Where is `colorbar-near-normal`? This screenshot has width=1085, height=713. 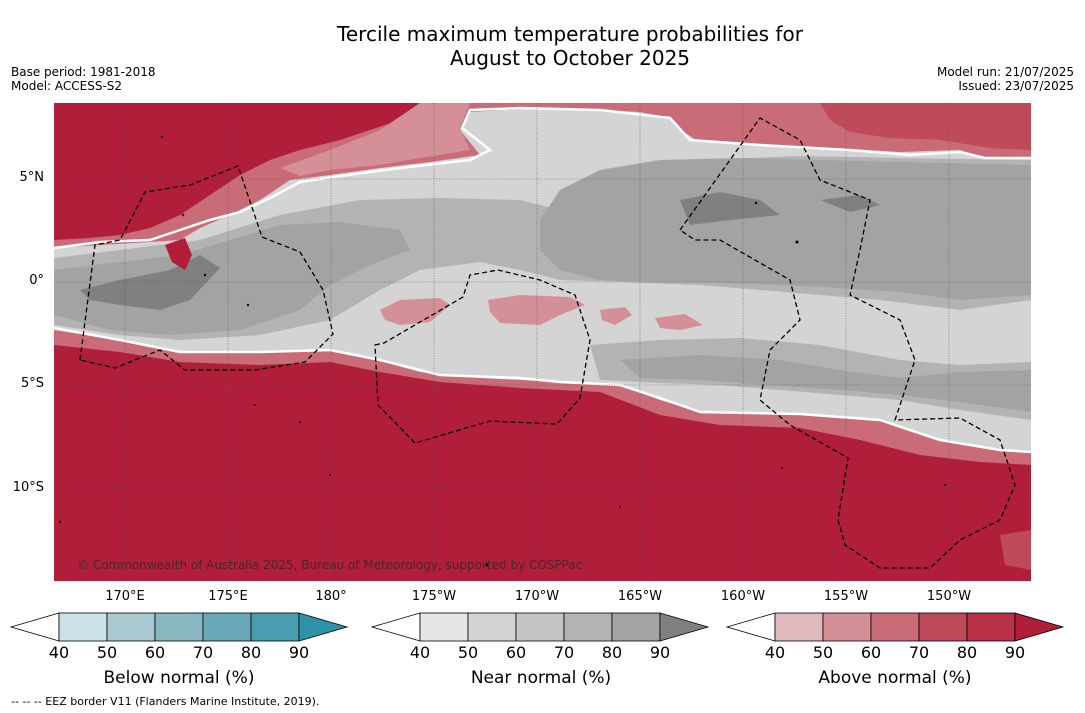
colorbar-near-normal is located at coordinates (540, 627).